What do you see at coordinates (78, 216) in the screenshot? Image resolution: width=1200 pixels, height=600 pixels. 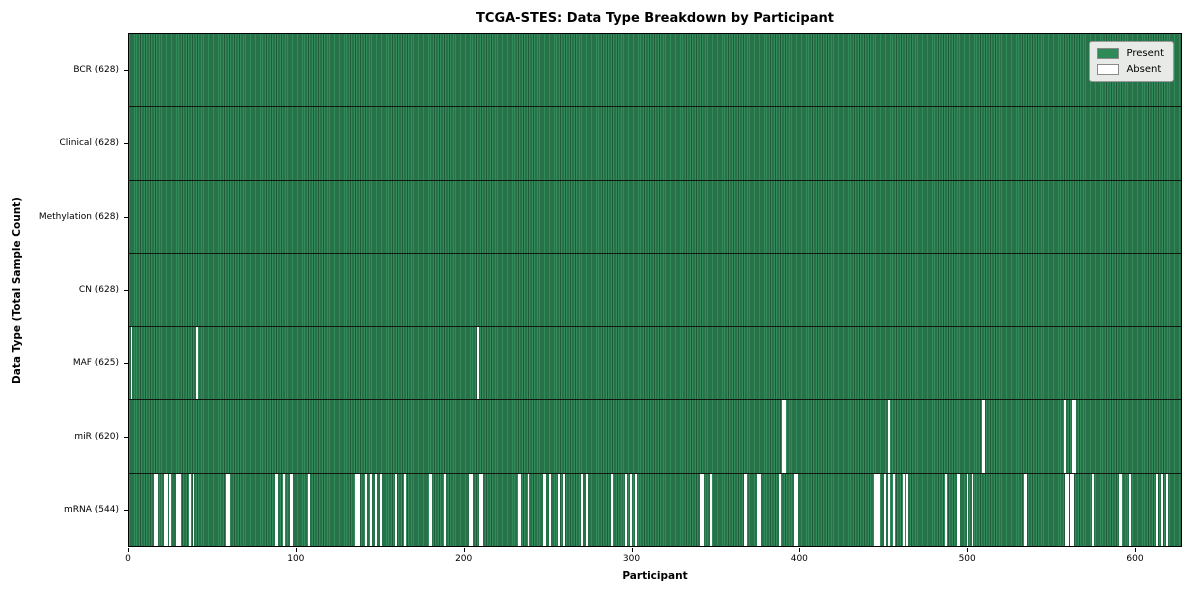 I see `y-tick-label: Methylation (628)` at bounding box center [78, 216].